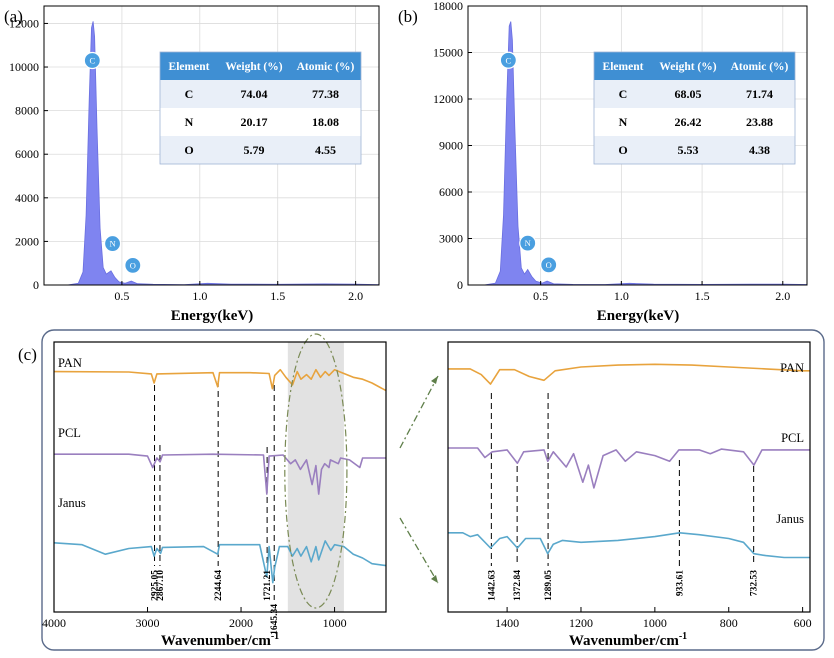 This screenshot has height=658, width=834. What do you see at coordinates (199, 296) in the screenshot?
I see `a-x-tick-label: 1.0` at bounding box center [199, 296].